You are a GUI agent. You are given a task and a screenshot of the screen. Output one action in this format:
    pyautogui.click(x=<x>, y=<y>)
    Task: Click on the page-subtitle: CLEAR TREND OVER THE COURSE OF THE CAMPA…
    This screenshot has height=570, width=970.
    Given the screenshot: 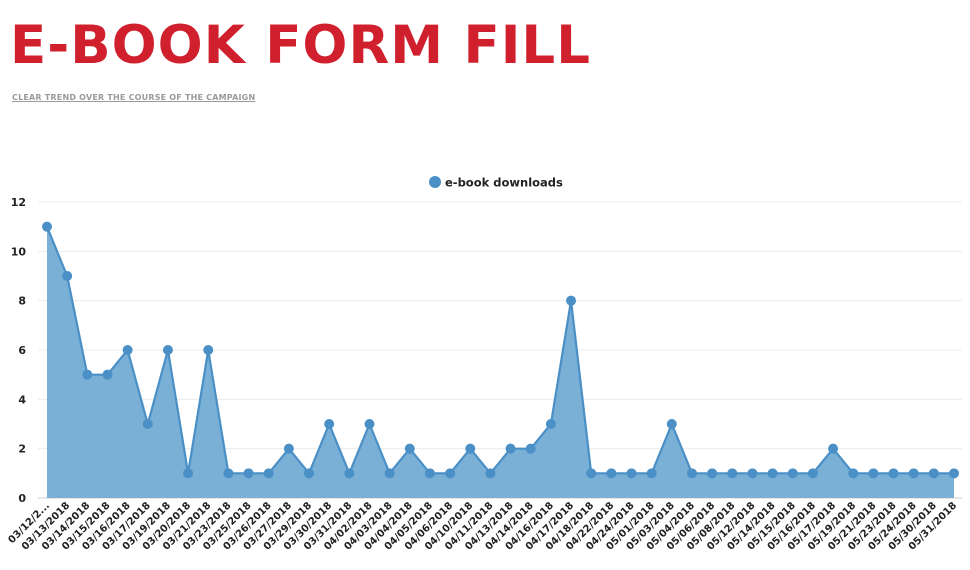 What is the action you would take?
    pyautogui.click(x=134, y=97)
    